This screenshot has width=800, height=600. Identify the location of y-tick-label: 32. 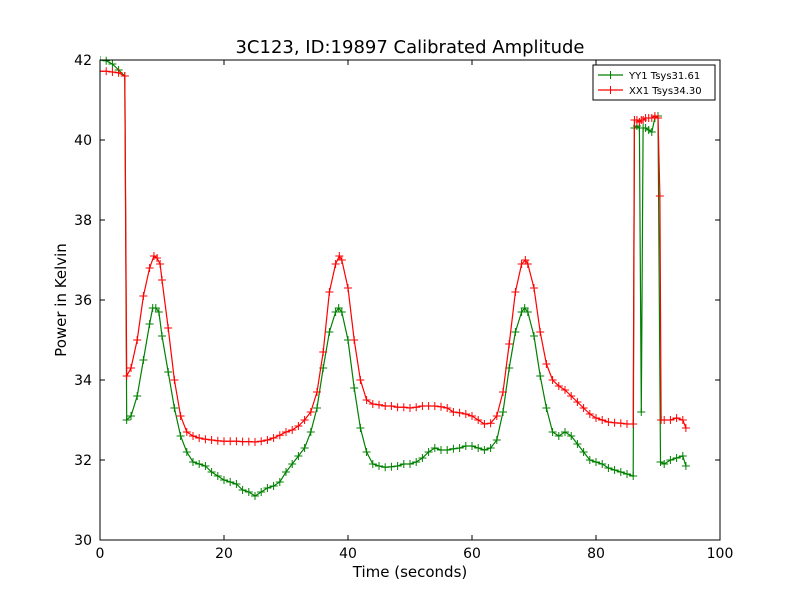
(83, 461).